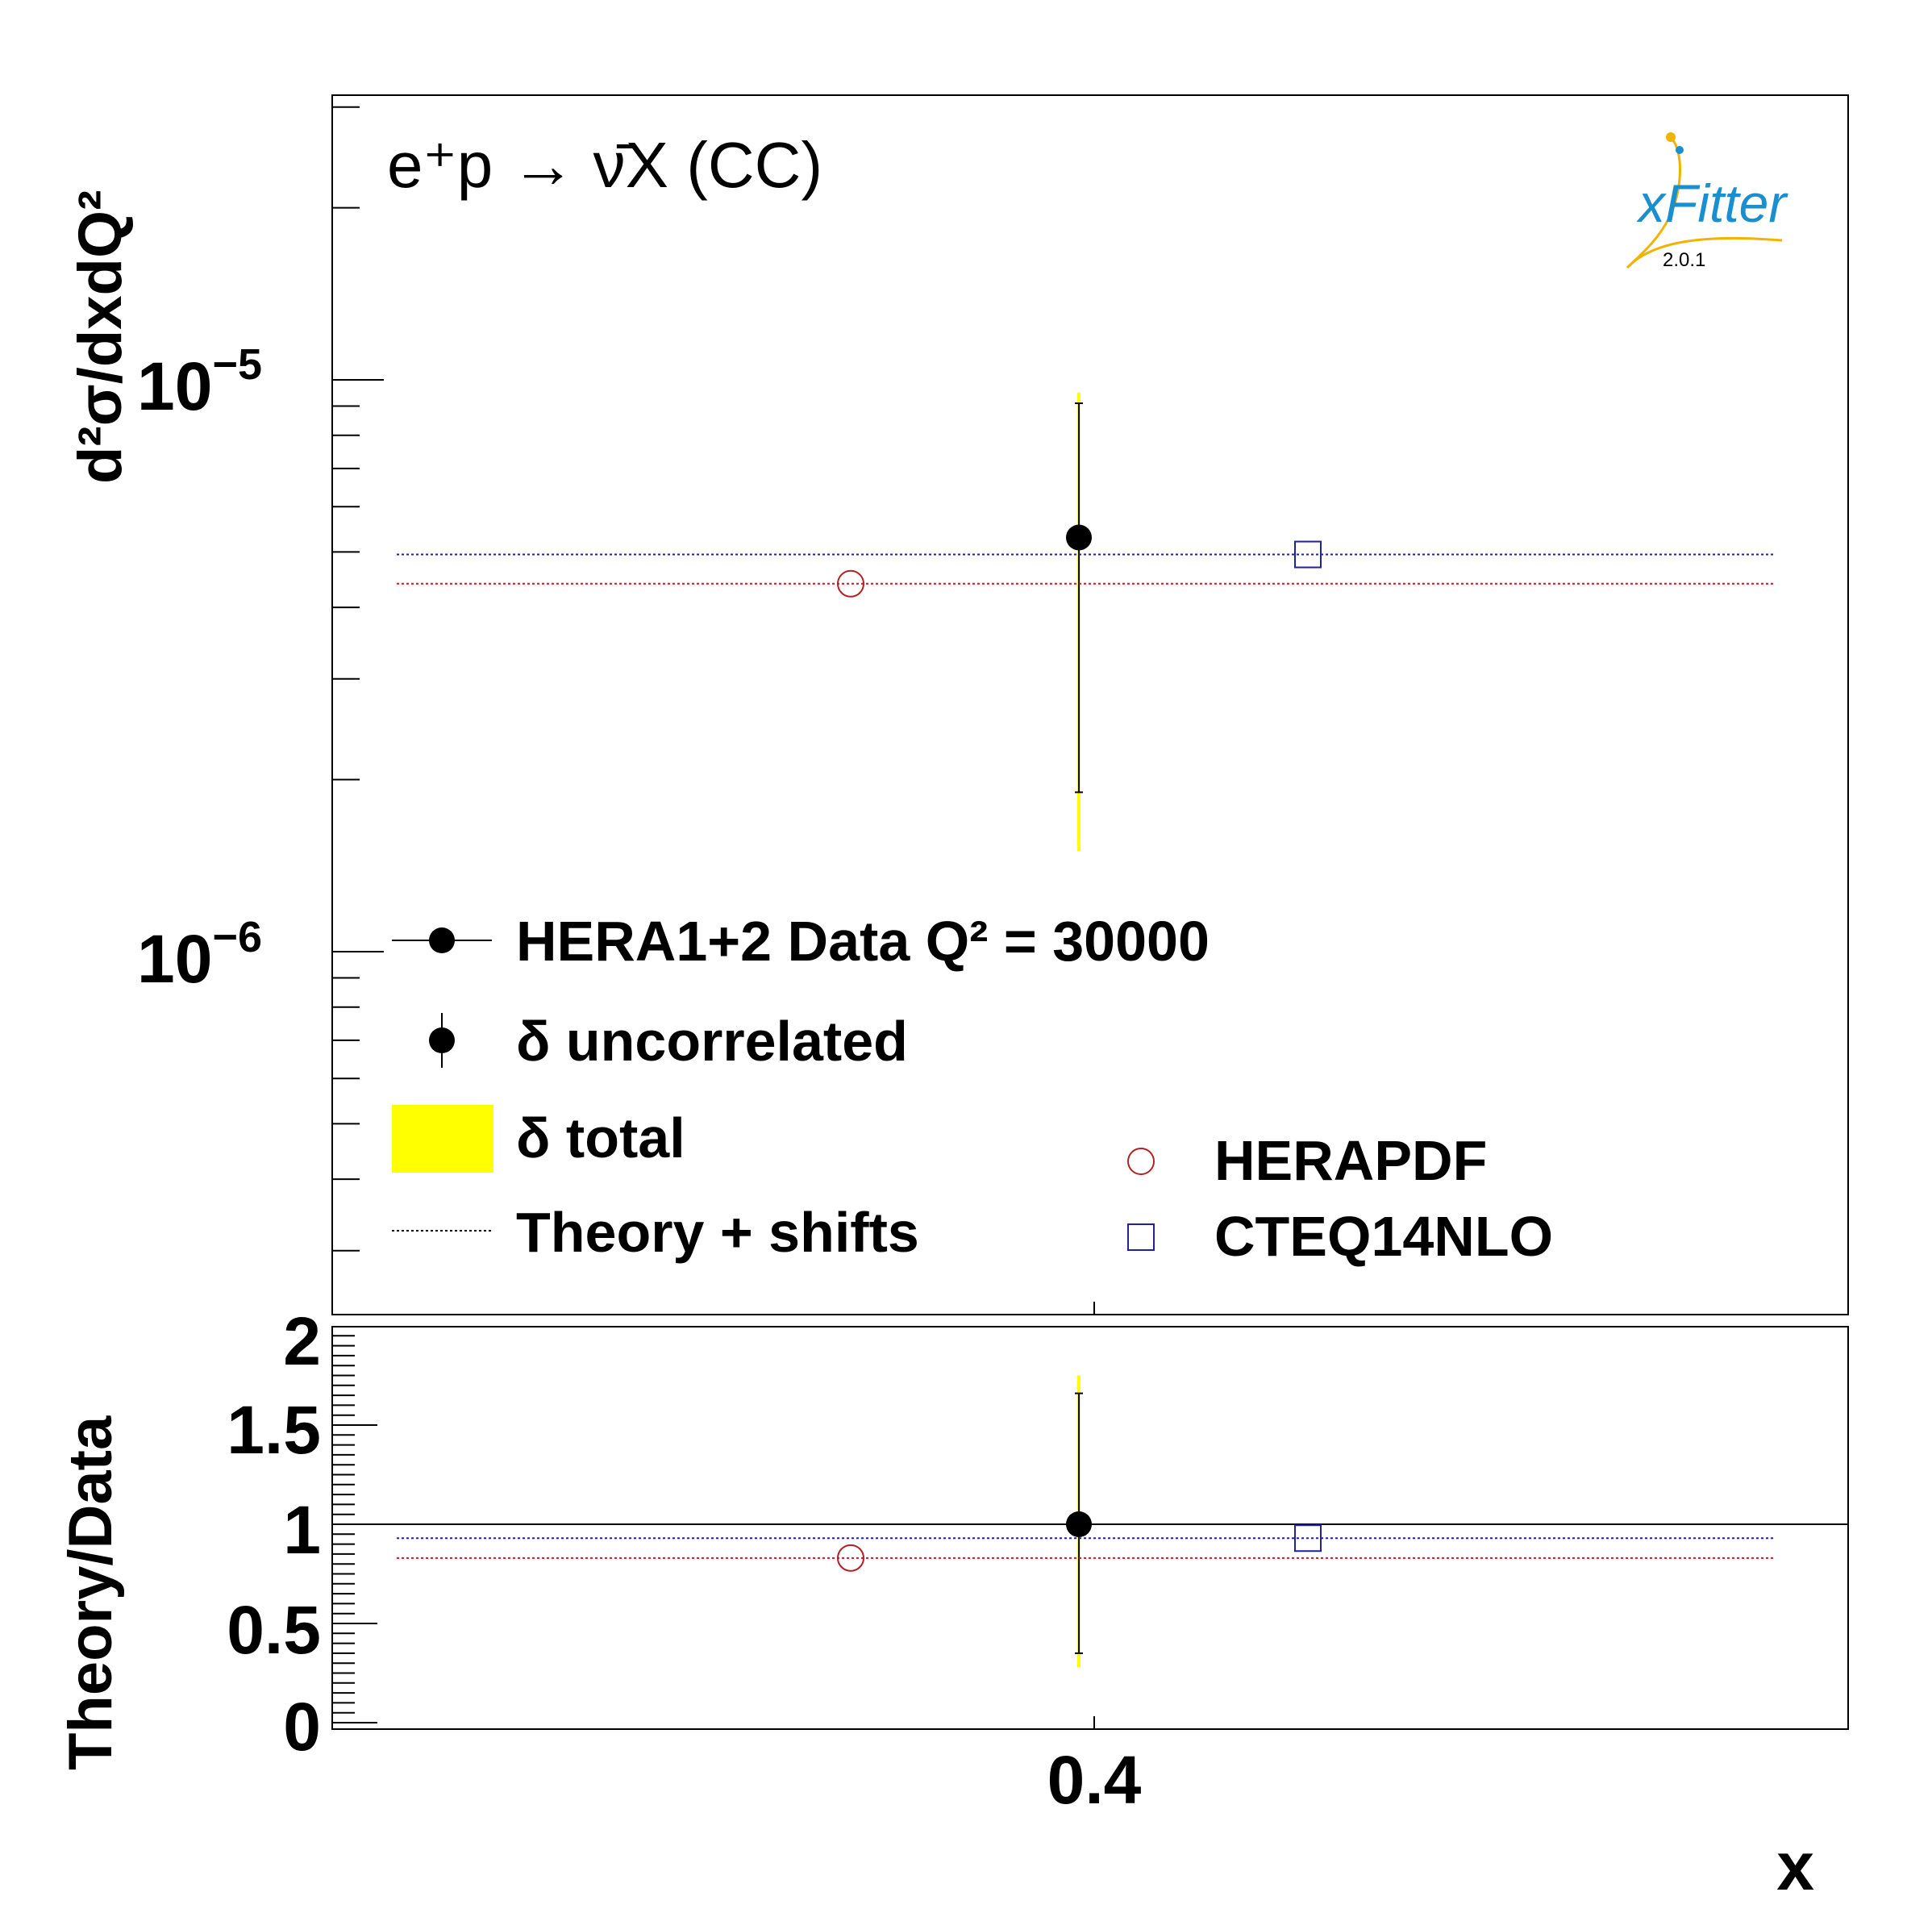 The height and width of the screenshot is (1913, 1932). I want to click on upper-herapdf-marker, so click(851, 584).